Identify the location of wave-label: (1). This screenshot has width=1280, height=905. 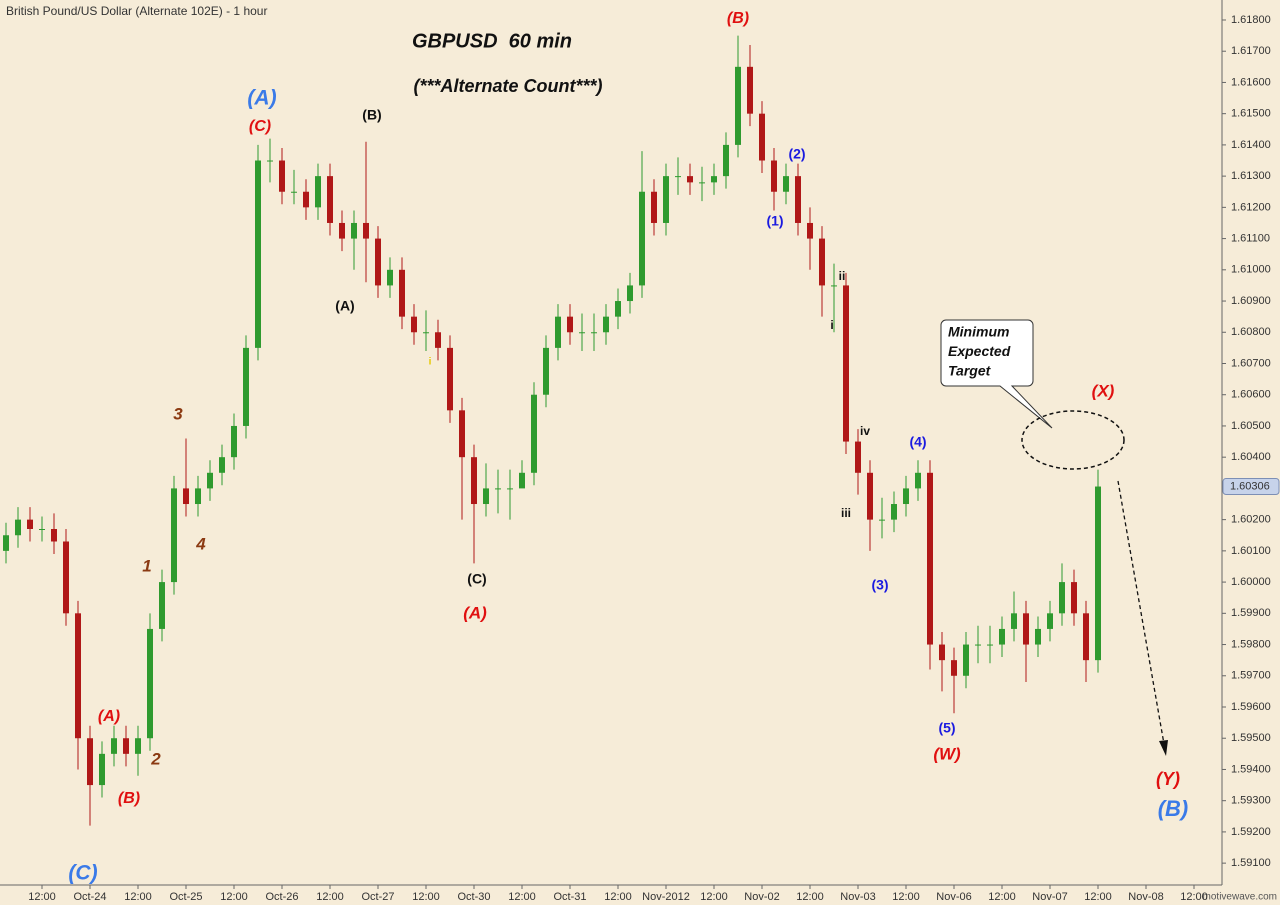
(774, 221).